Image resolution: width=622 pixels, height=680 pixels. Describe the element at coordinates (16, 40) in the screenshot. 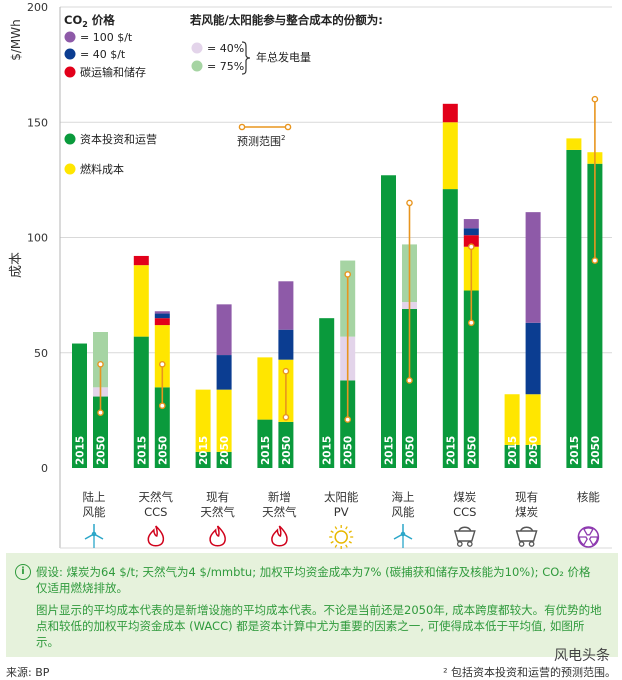

I see `y-unit-label: $/MWh` at that location.